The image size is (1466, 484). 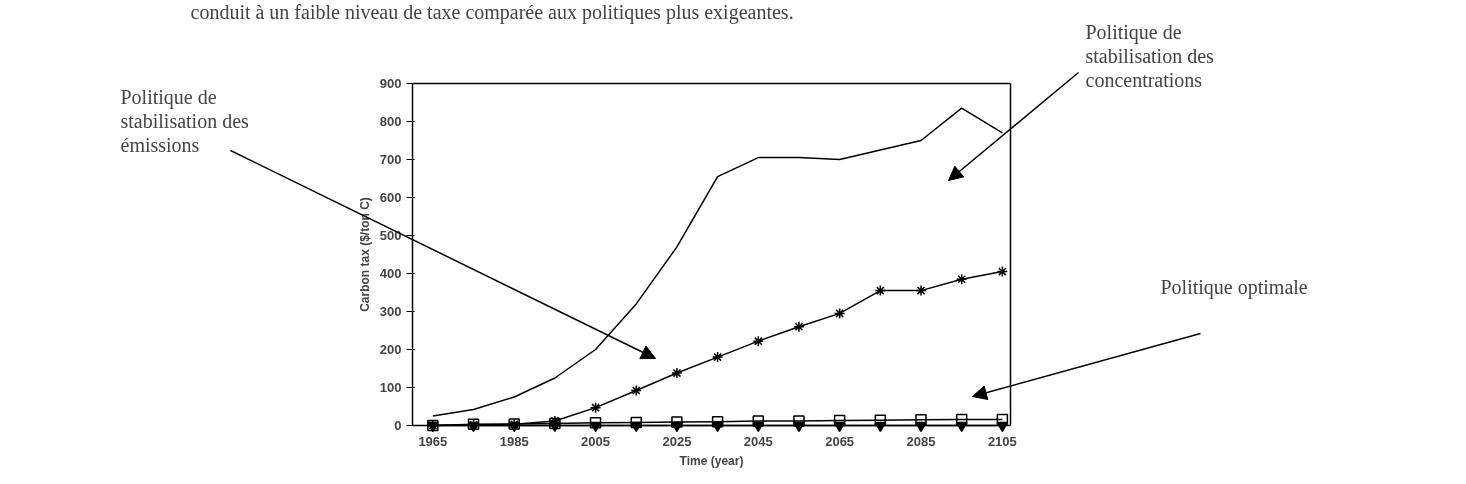 What do you see at coordinates (1002, 441) in the screenshot?
I see `x-tick-label: 2105` at bounding box center [1002, 441].